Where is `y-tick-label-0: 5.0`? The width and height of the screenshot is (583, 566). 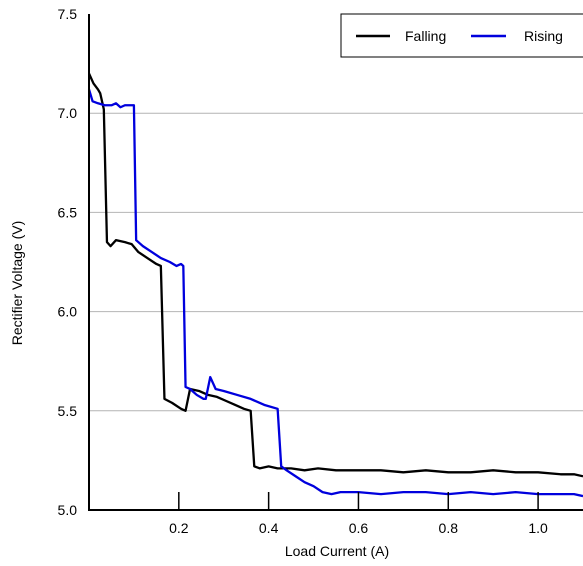
y-tick-label-0: 5.0 is located at coordinates (68, 510).